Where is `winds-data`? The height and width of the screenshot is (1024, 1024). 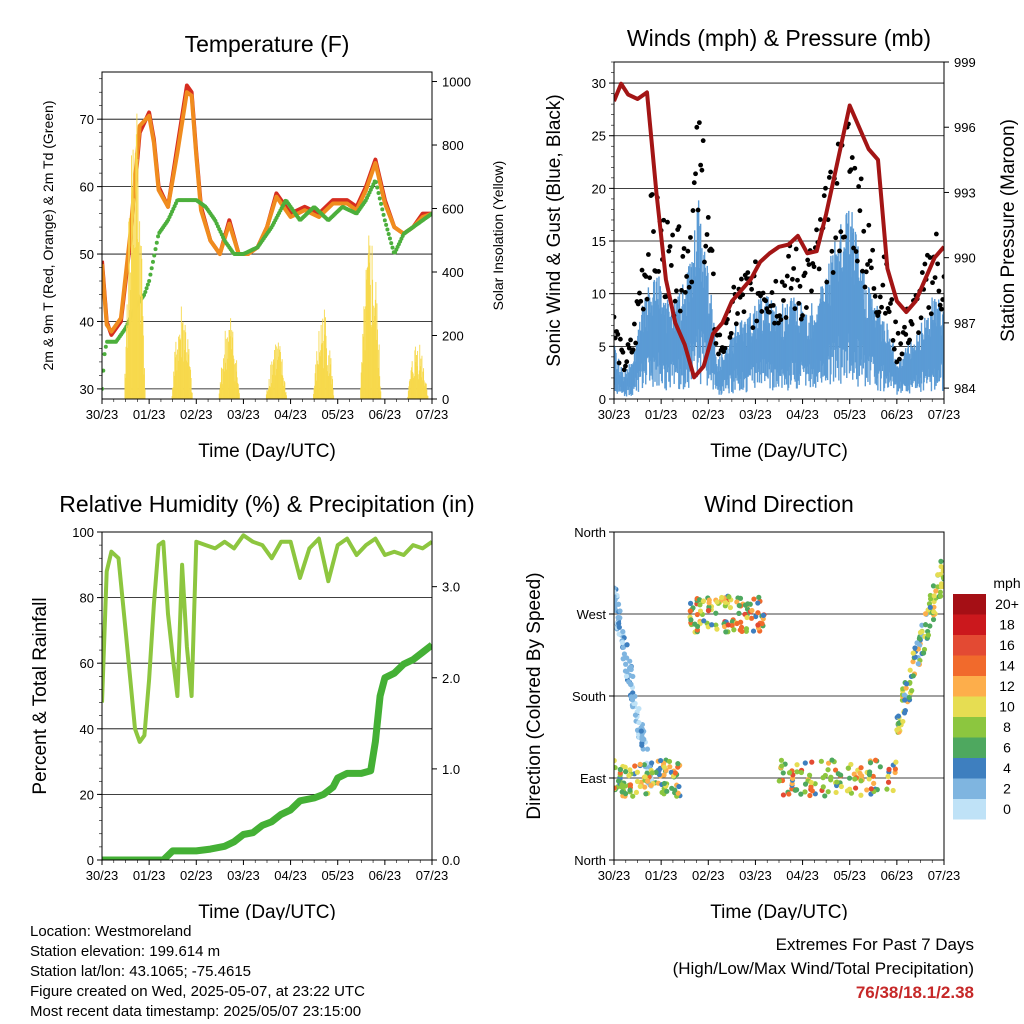 winds-data is located at coordinates (779, 239).